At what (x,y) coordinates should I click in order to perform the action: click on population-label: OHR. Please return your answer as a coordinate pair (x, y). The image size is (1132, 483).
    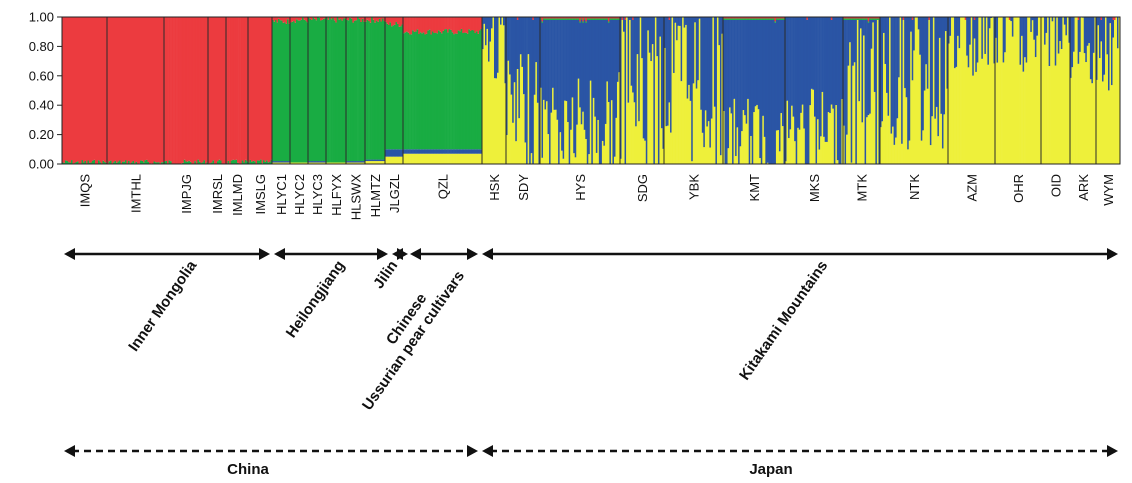
    Looking at the image, I should click on (1018, 188).